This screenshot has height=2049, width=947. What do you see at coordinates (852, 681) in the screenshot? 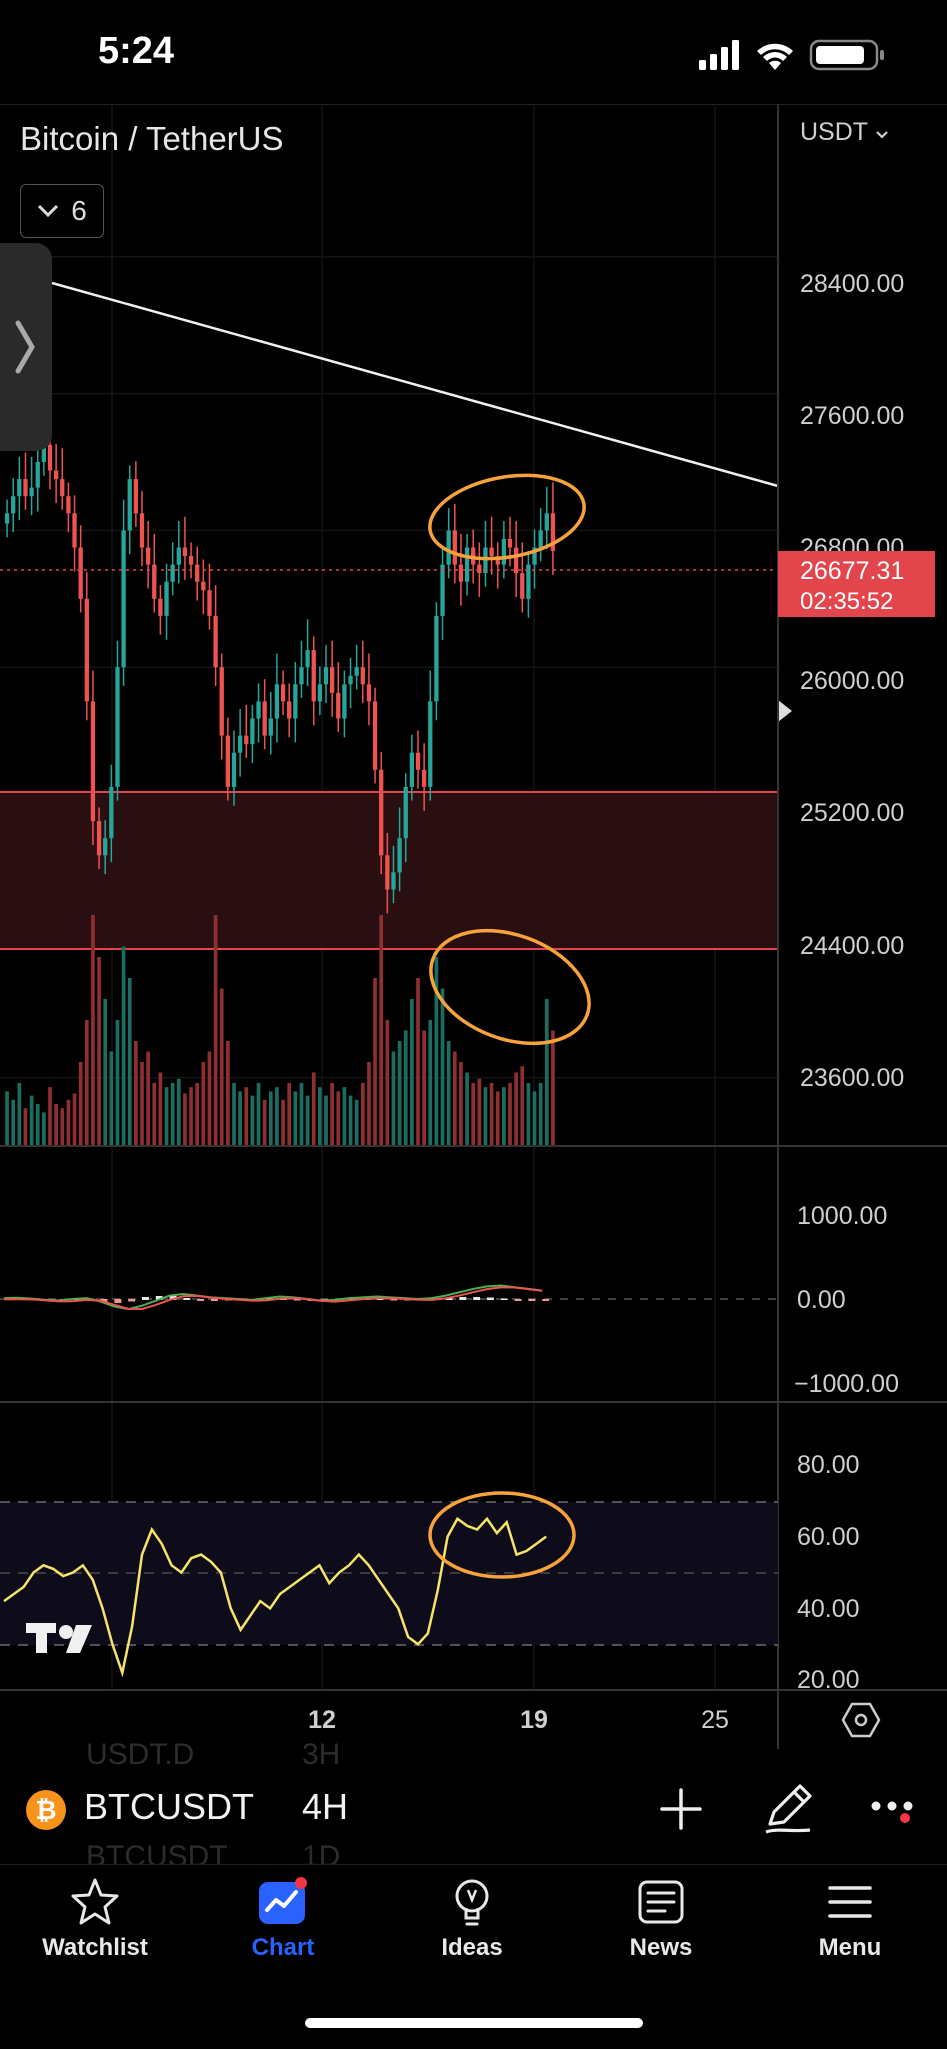
I see `price-label: 26000.00` at bounding box center [852, 681].